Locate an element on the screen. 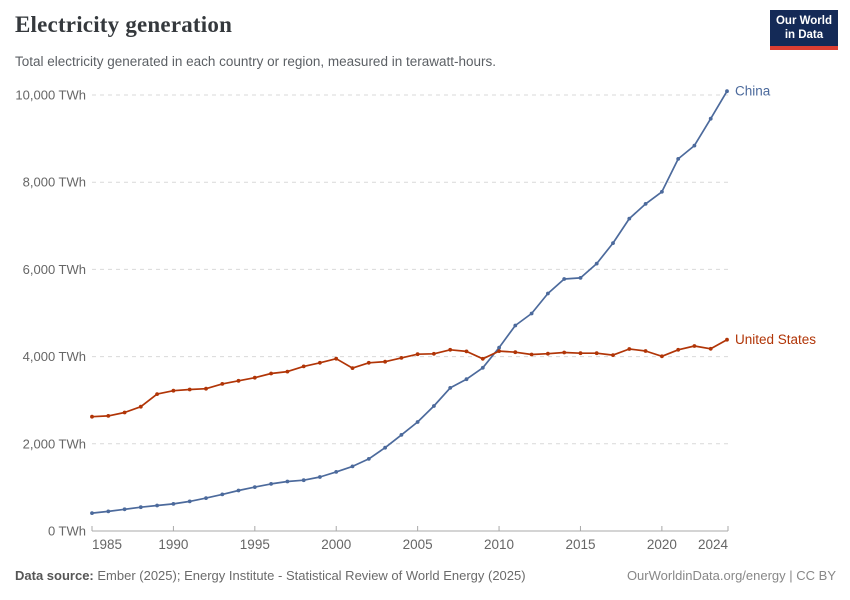  y-axis-tick-label: 6,000 TWh is located at coordinates (54, 269).